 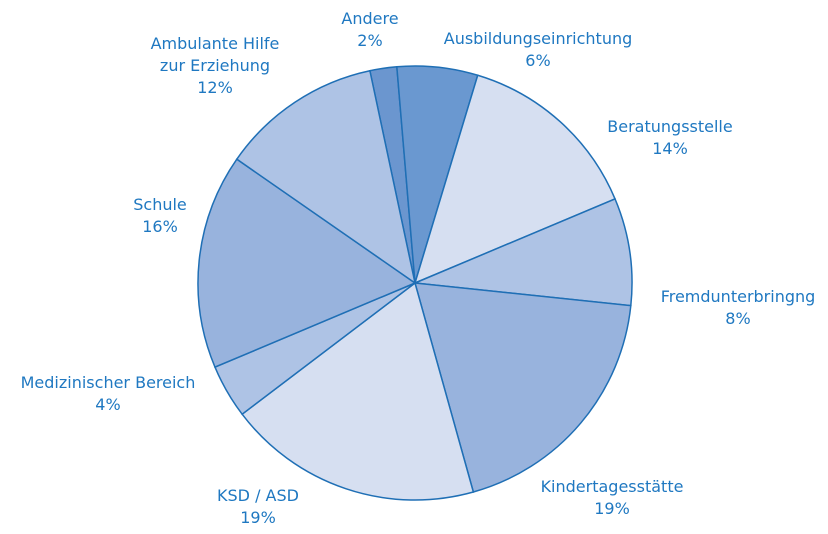 I want to click on category-label: Kindertagesstätte, so click(x=612, y=486).